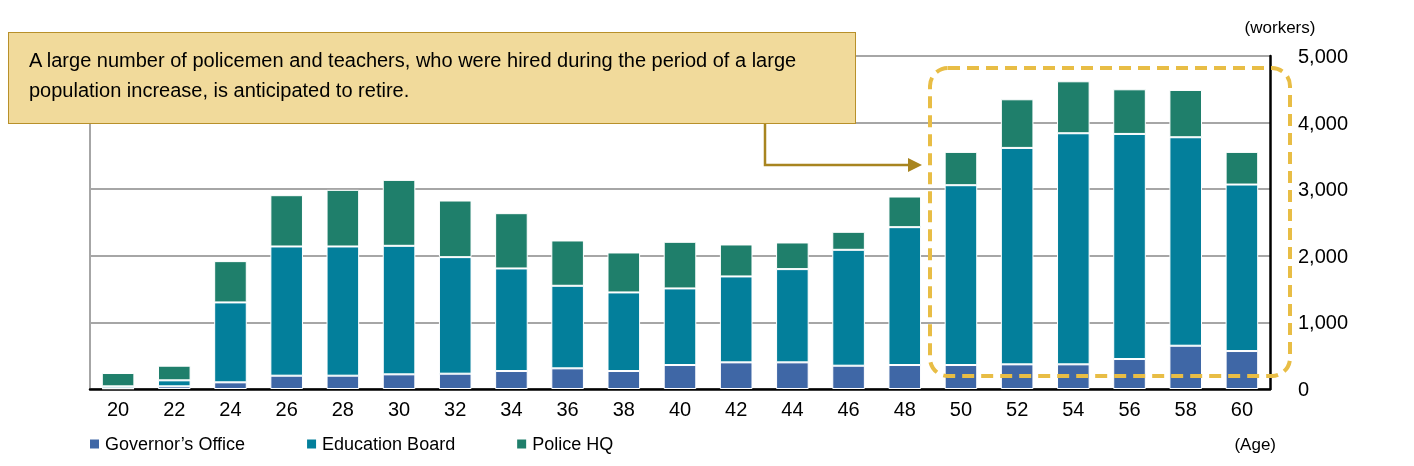 This screenshot has width=1414, height=466. Describe the element at coordinates (455, 409) in the screenshot. I see `x-tick-label: 32` at that location.